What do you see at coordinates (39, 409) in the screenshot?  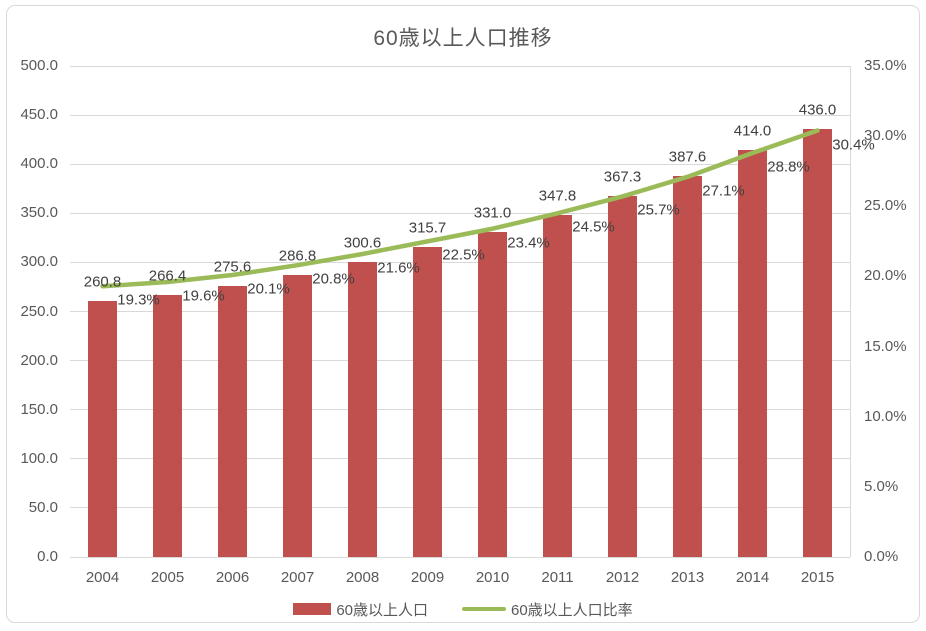 I see `y-axis-left-tick-label: 150.0` at bounding box center [39, 409].